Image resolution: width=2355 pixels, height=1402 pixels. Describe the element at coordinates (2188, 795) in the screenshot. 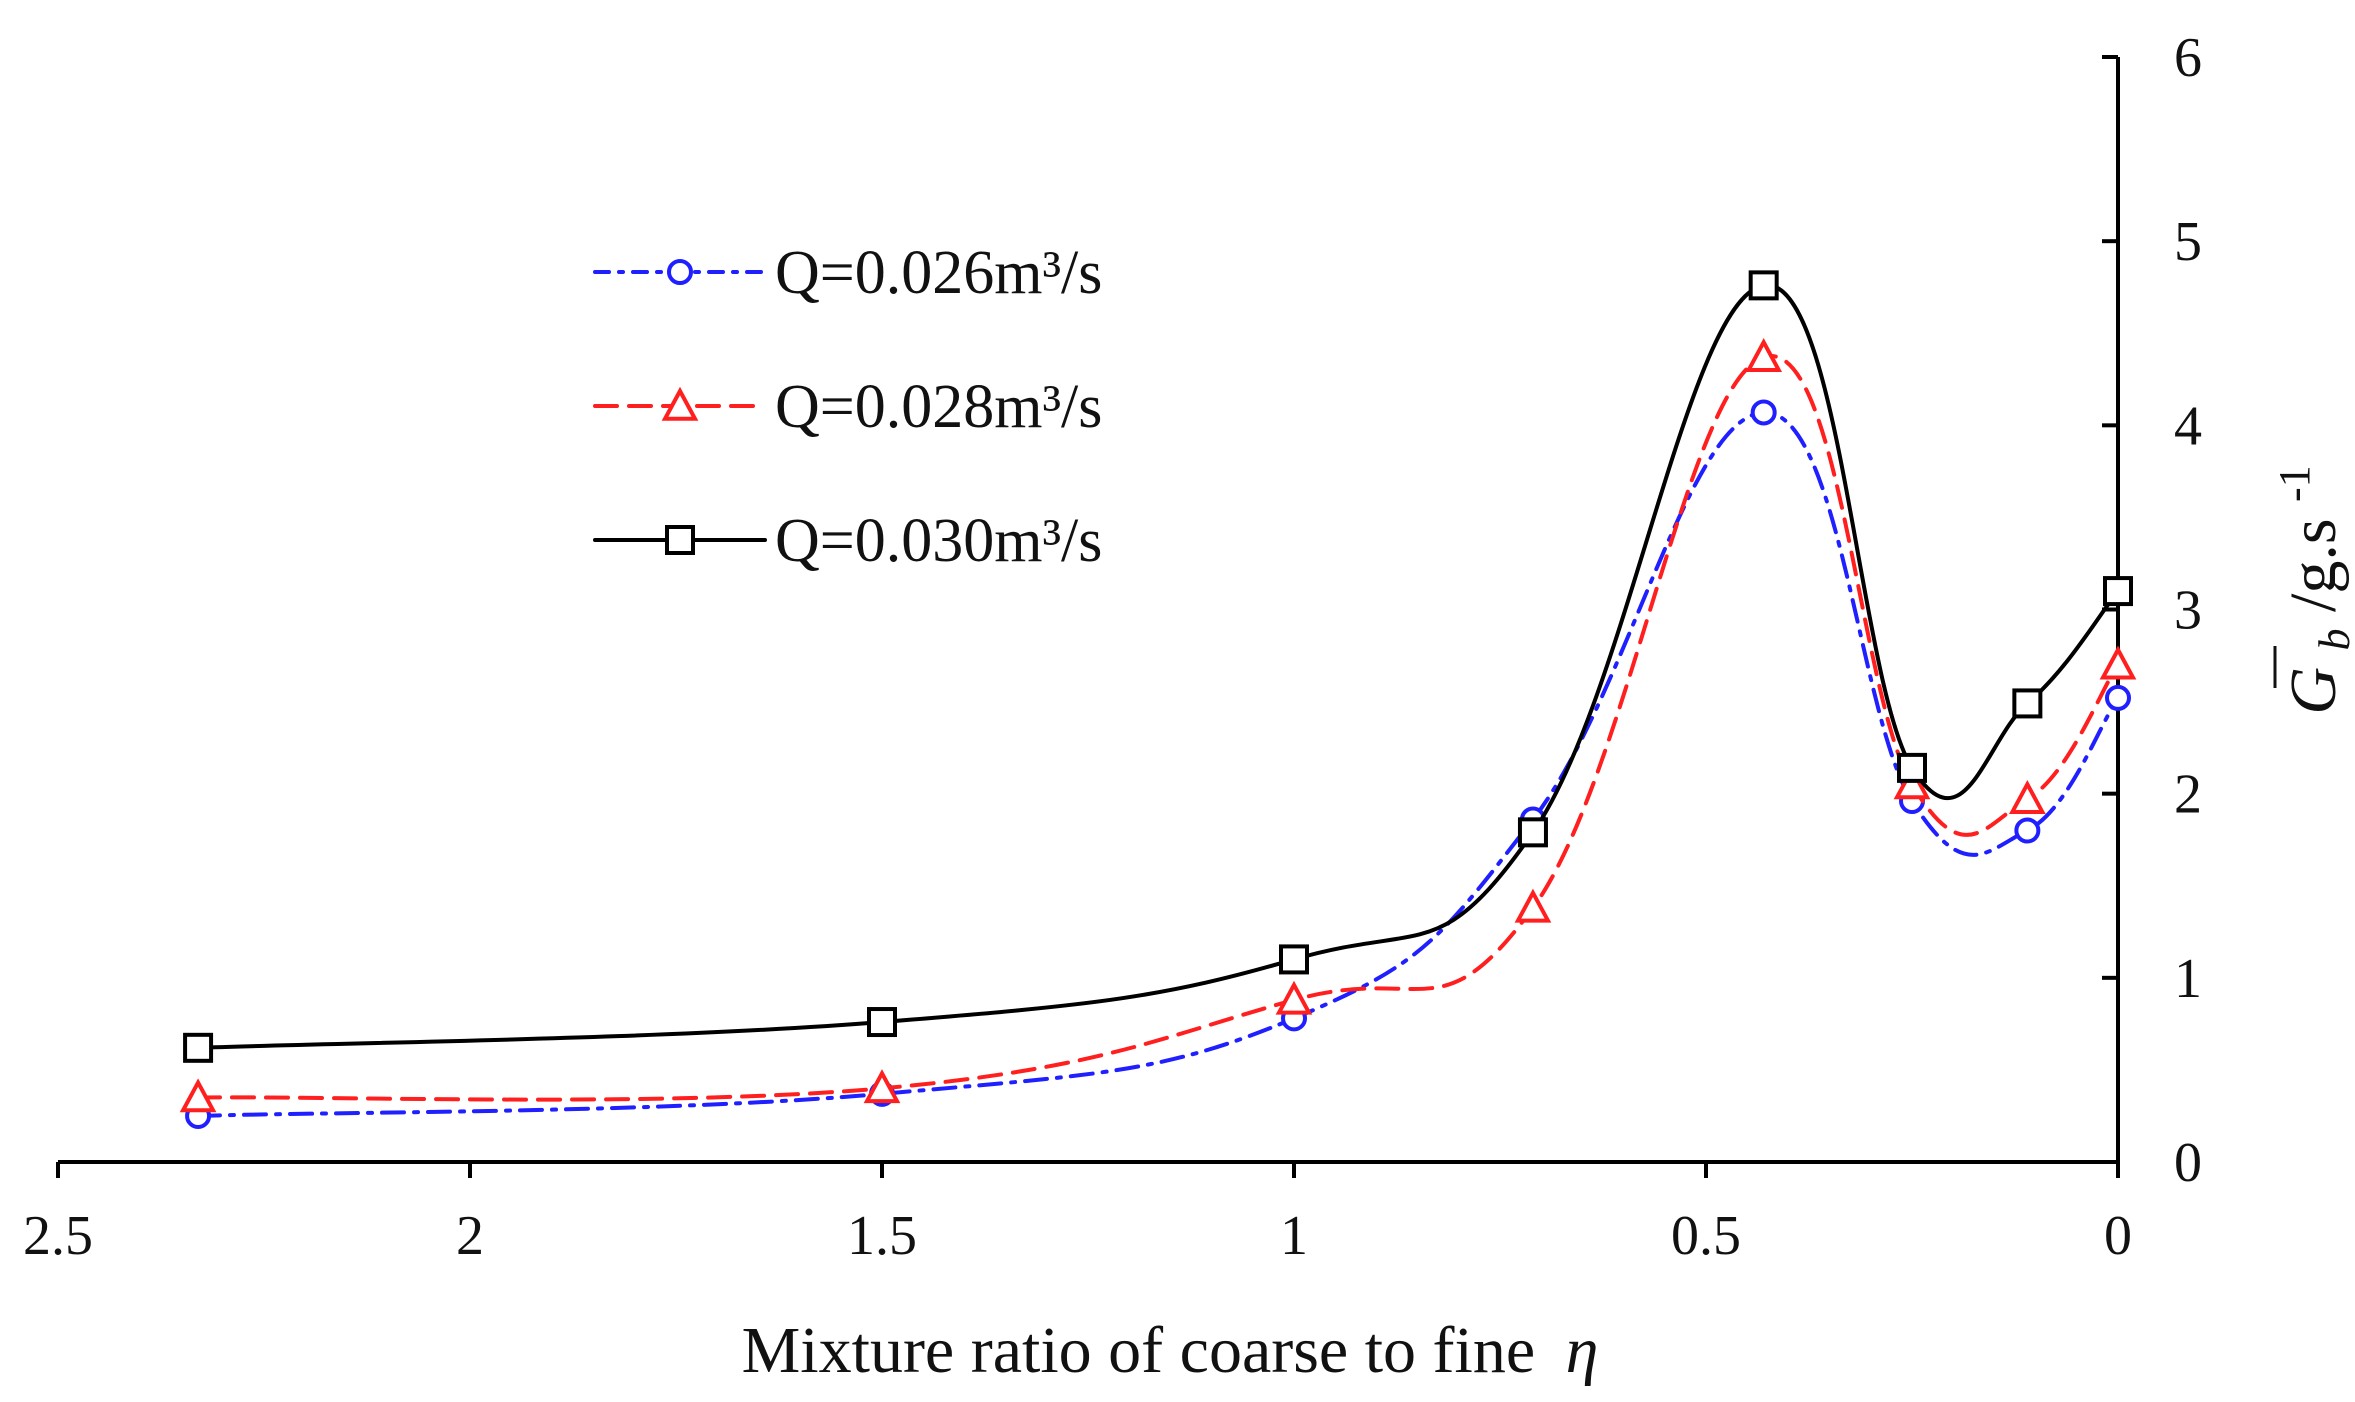

I see `y-tick-label: 2` at that location.